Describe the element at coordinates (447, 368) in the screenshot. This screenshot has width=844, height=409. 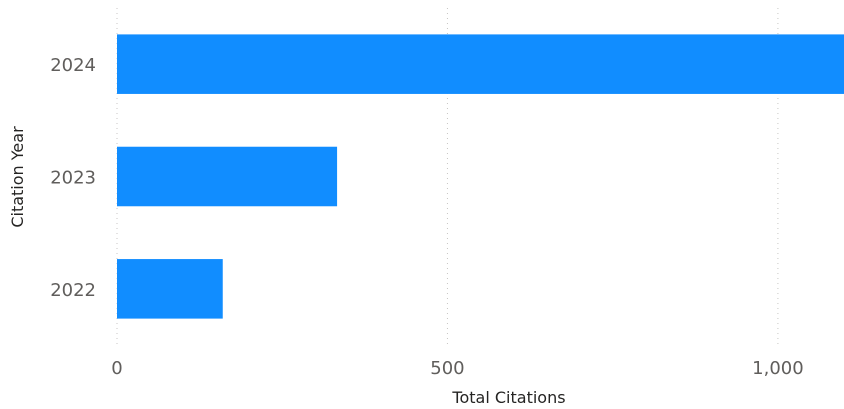
I see `x-tick-label: 500` at that location.